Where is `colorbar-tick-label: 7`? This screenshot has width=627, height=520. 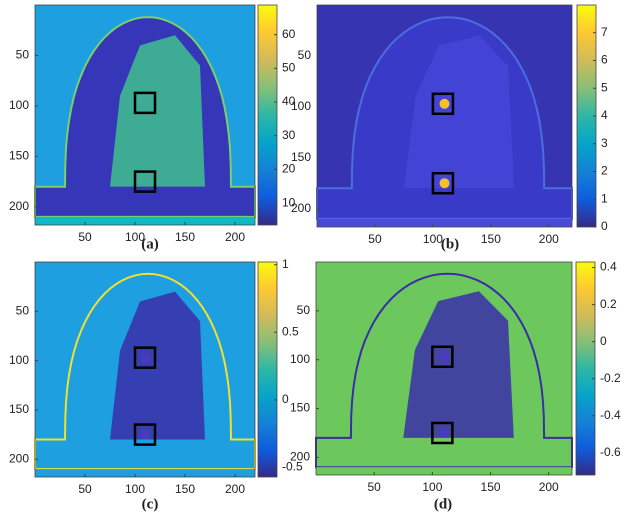 colorbar-tick-label: 7 is located at coordinates (604, 32).